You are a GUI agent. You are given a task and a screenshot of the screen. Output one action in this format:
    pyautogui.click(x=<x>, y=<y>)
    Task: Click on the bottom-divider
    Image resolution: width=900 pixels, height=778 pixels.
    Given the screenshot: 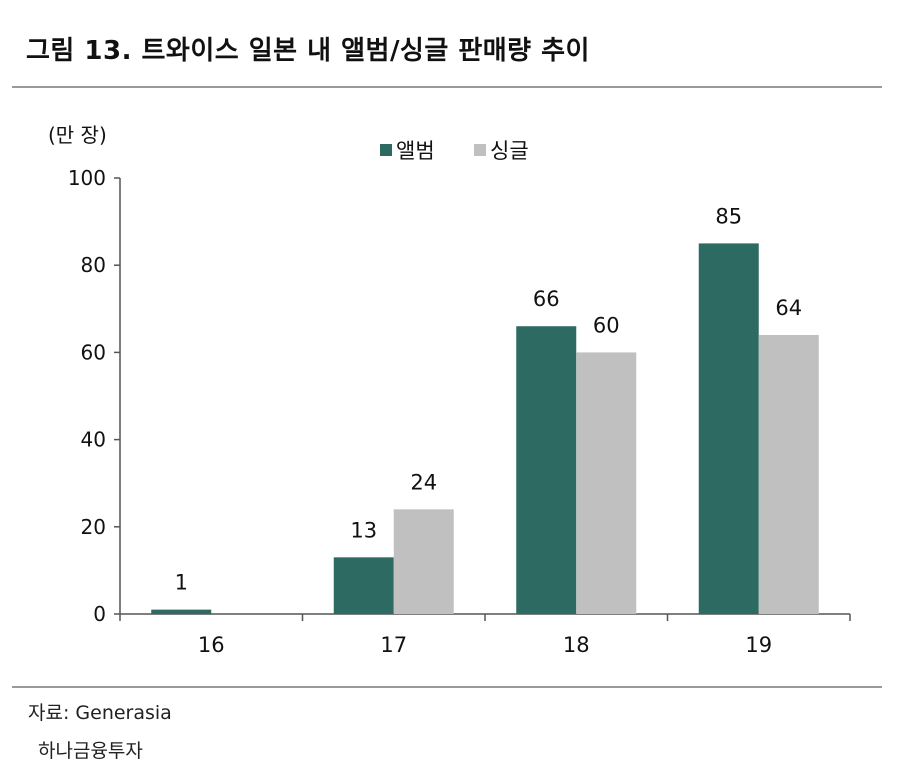 What is the action you would take?
    pyautogui.click(x=447, y=687)
    